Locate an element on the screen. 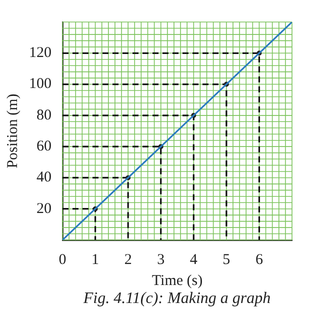 This screenshot has height=332, width=314. x-tick-label: 4 is located at coordinates (194, 260).